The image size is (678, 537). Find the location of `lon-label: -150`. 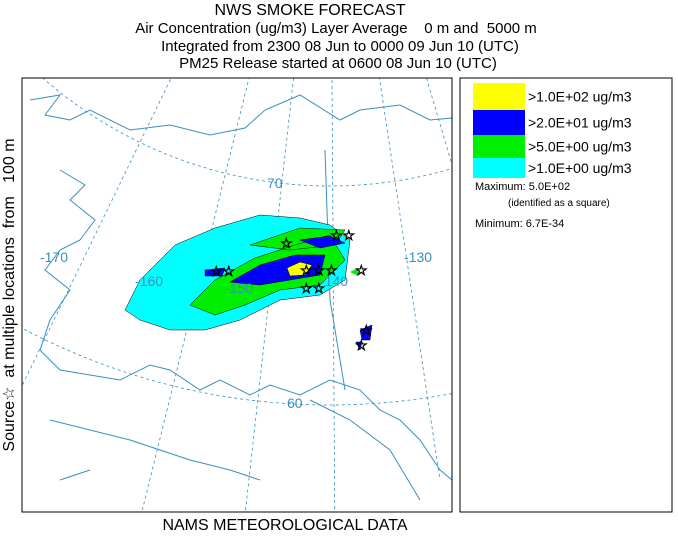

lon-label: -150 is located at coordinates (239, 288).